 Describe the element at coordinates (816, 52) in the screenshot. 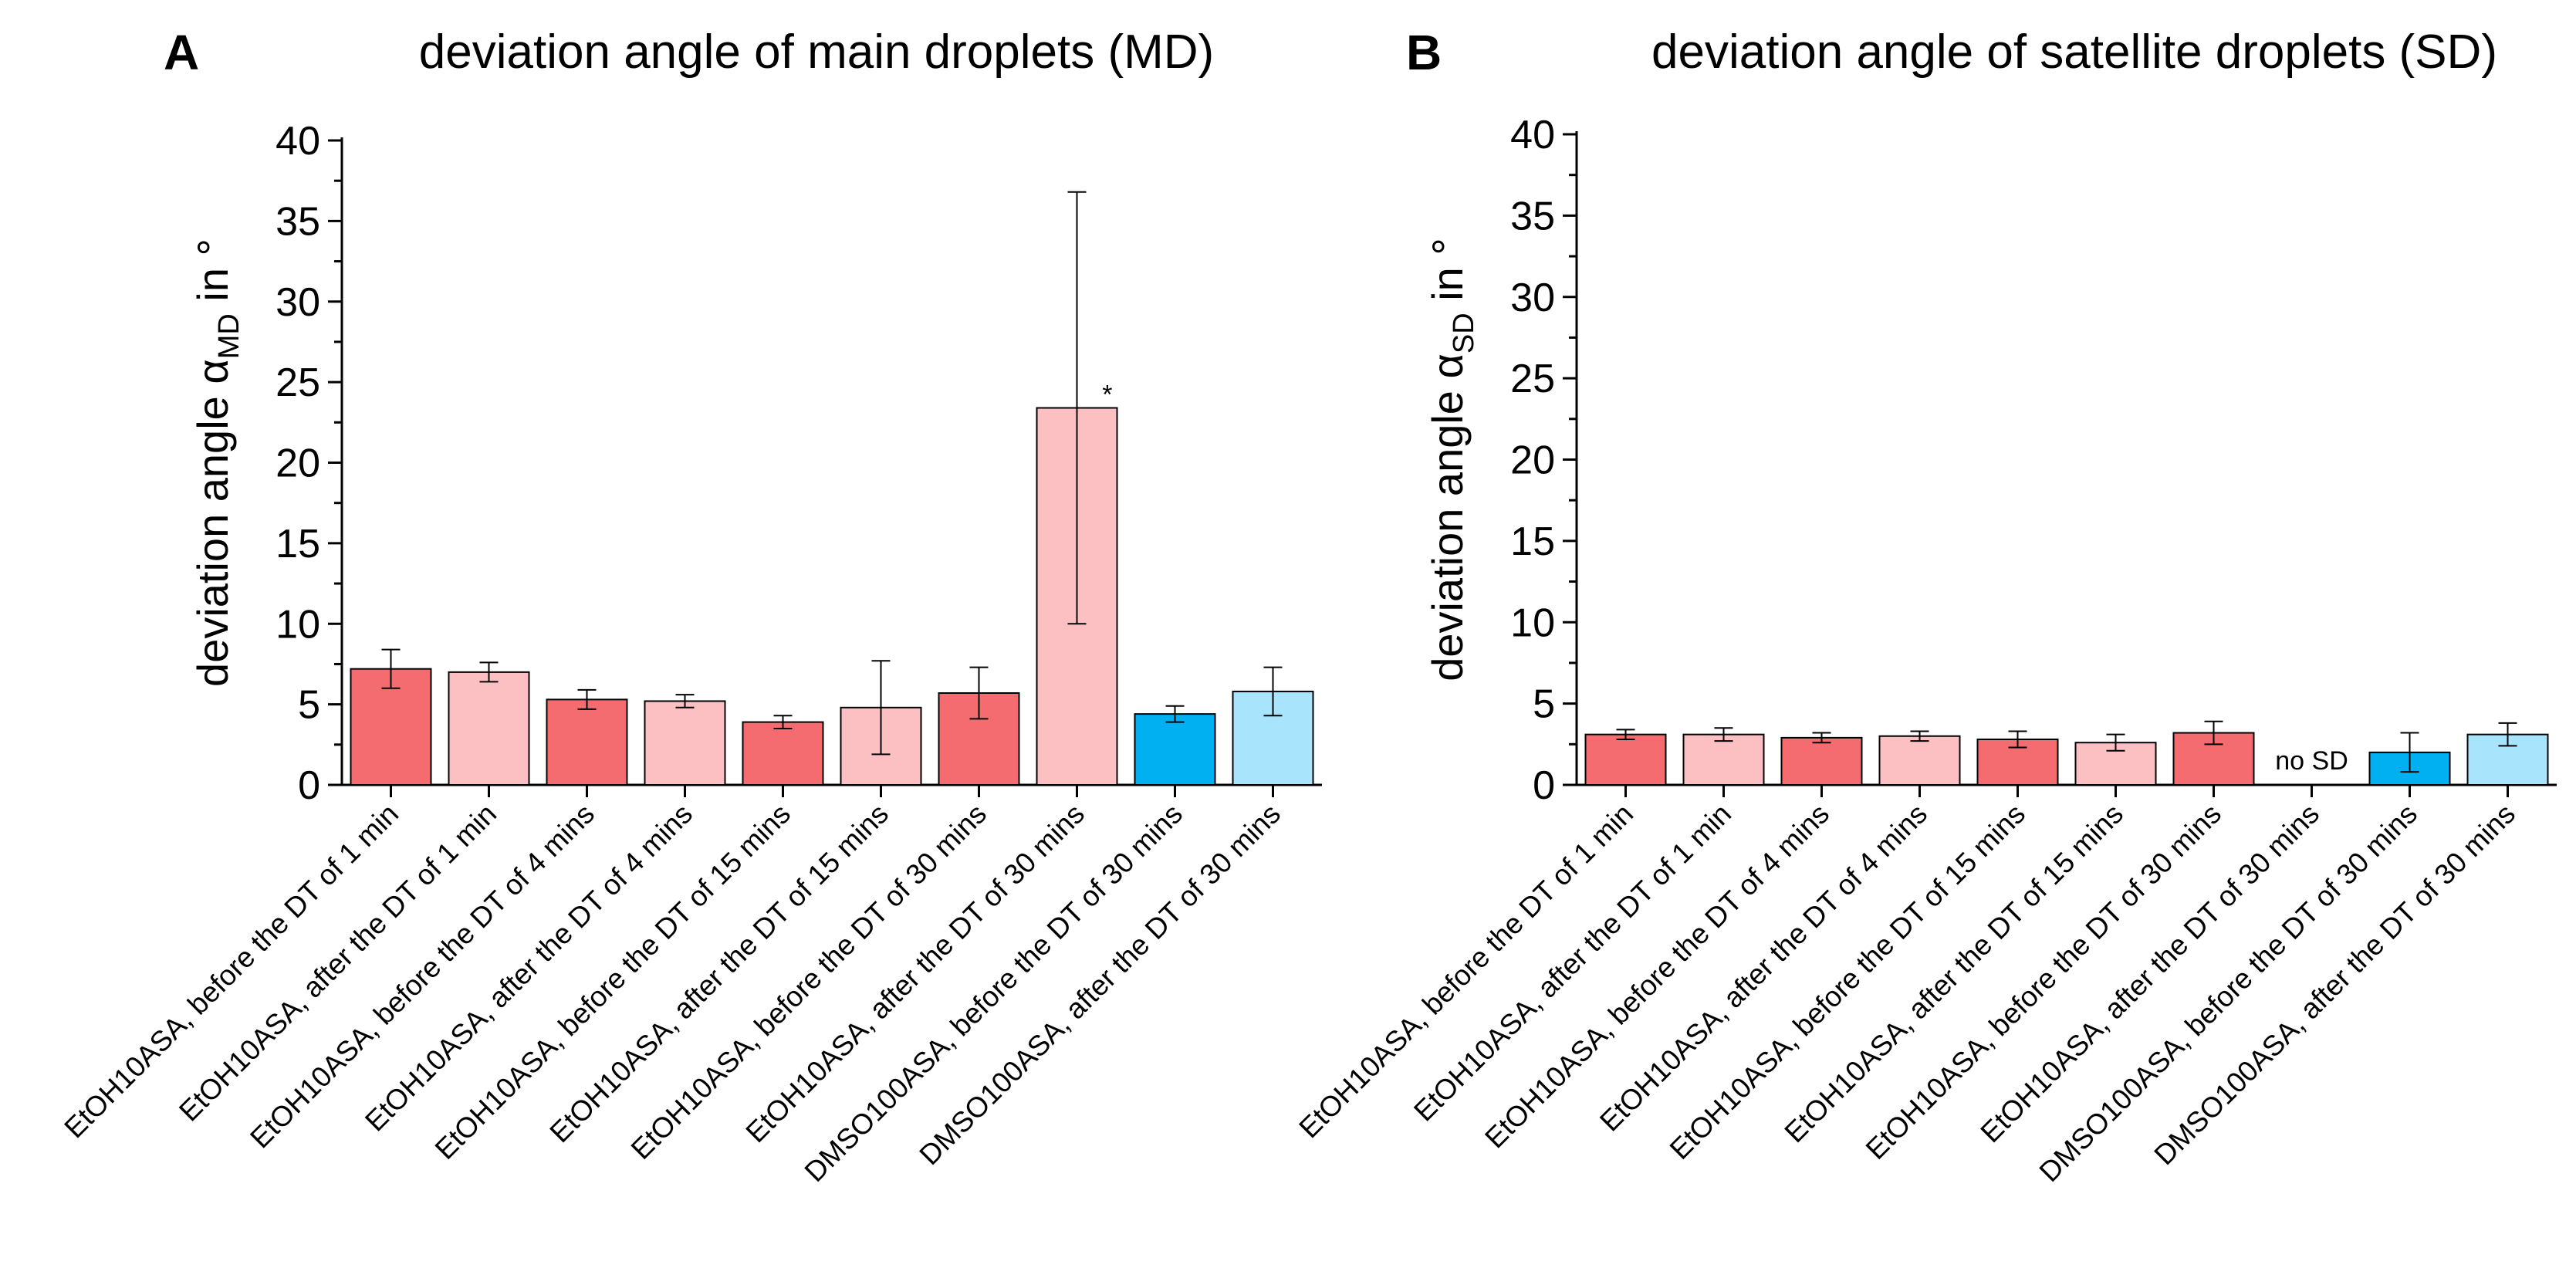

I see `chart-title: deviation angle of main droplets (MD)` at that location.